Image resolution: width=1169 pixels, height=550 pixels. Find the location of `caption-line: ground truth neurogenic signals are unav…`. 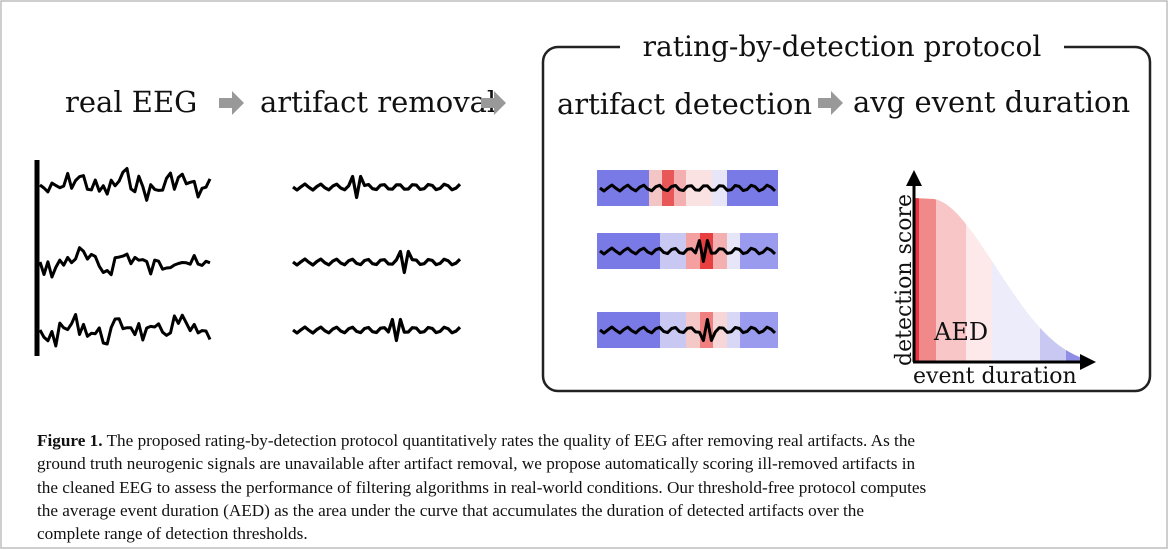

caption-line: ground truth neurogenic signals are unav… is located at coordinates (476, 464).